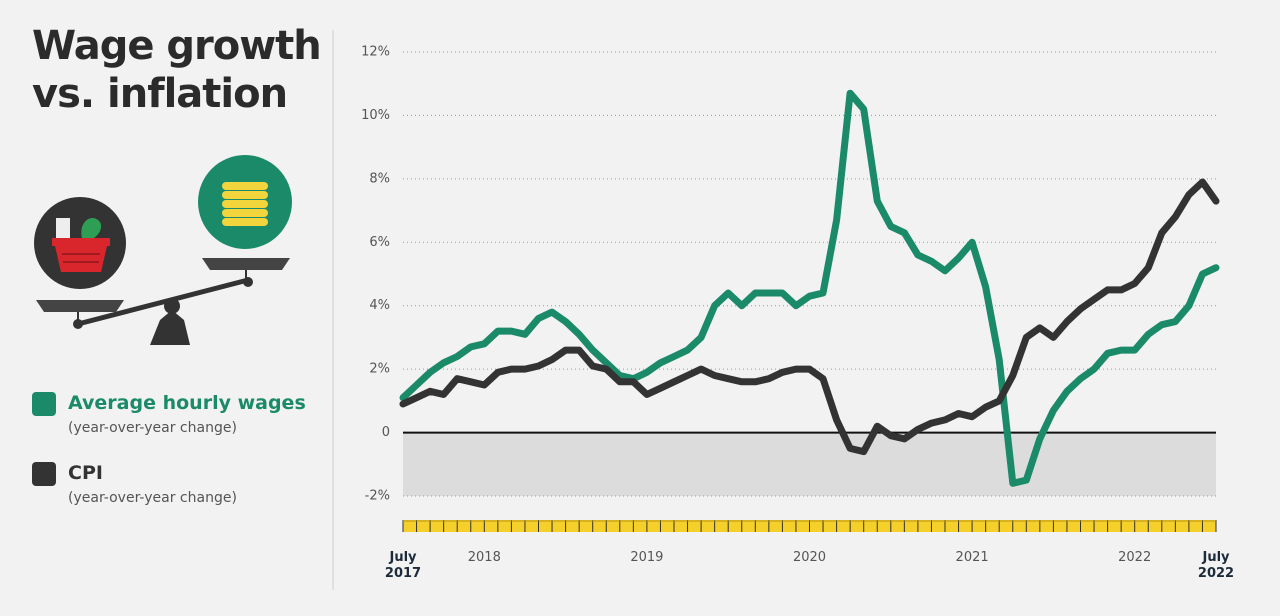 The width and height of the screenshot is (1280, 616). I want to click on y-tick-label: 0, so click(386, 432).